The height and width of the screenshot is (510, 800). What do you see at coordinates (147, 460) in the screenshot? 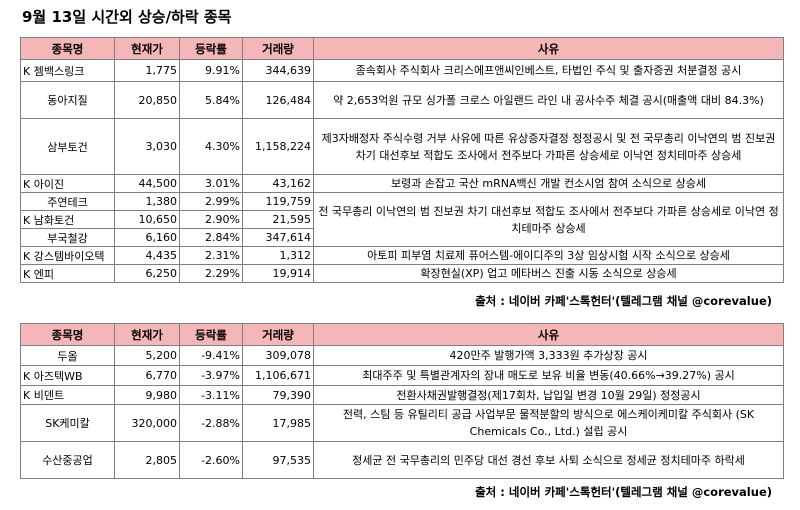
I see `stock-price: 2,805` at bounding box center [147, 460].